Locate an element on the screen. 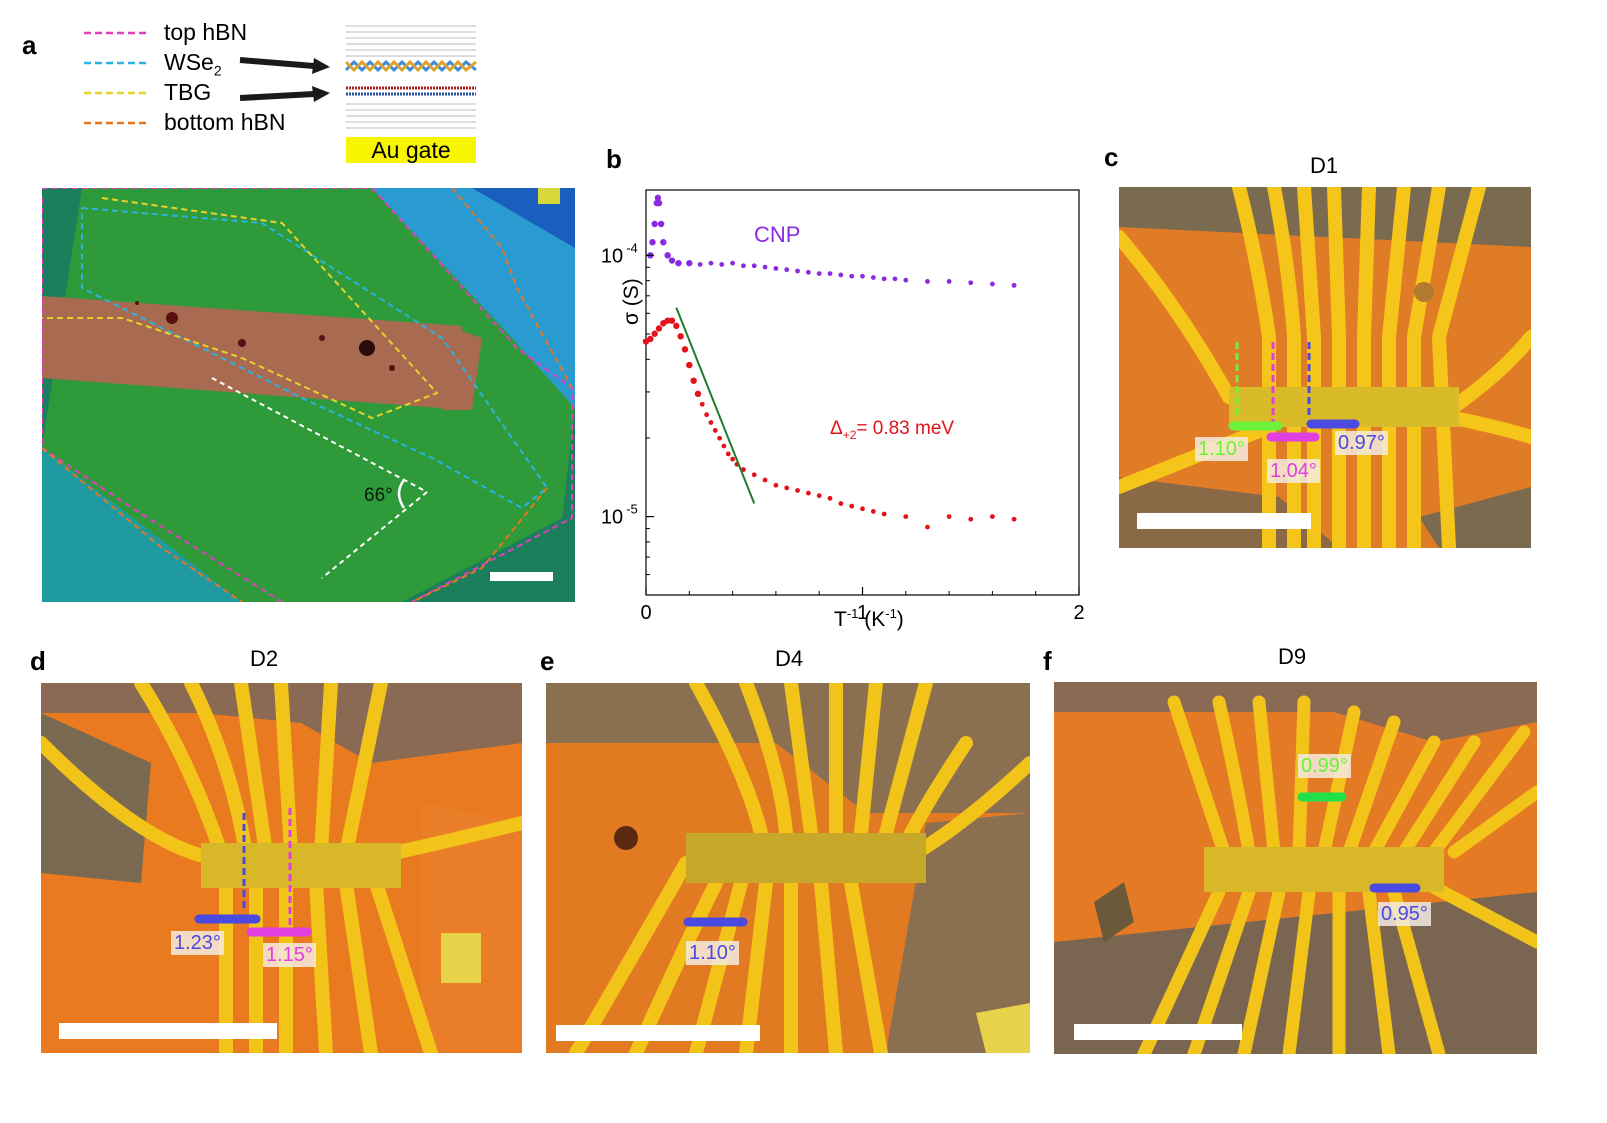 Image resolution: width=1607 pixels, height=1123 pixels. legend-wse2-sub: 2 is located at coordinates (217, 70).